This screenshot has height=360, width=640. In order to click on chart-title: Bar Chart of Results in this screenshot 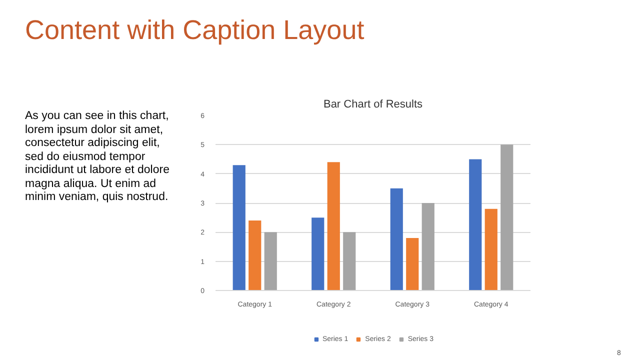, I will do `click(373, 104)`.